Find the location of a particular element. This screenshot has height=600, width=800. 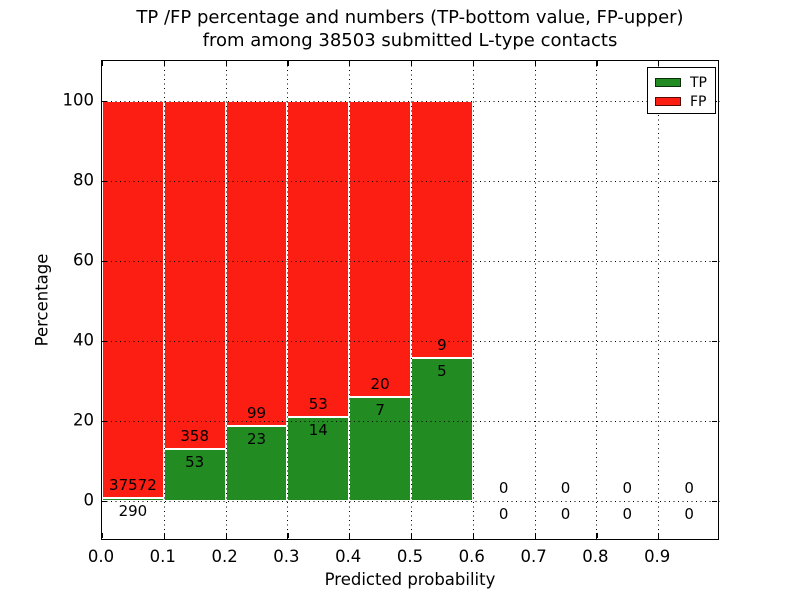

x-tick-label: 0.0 is located at coordinates (101, 556).